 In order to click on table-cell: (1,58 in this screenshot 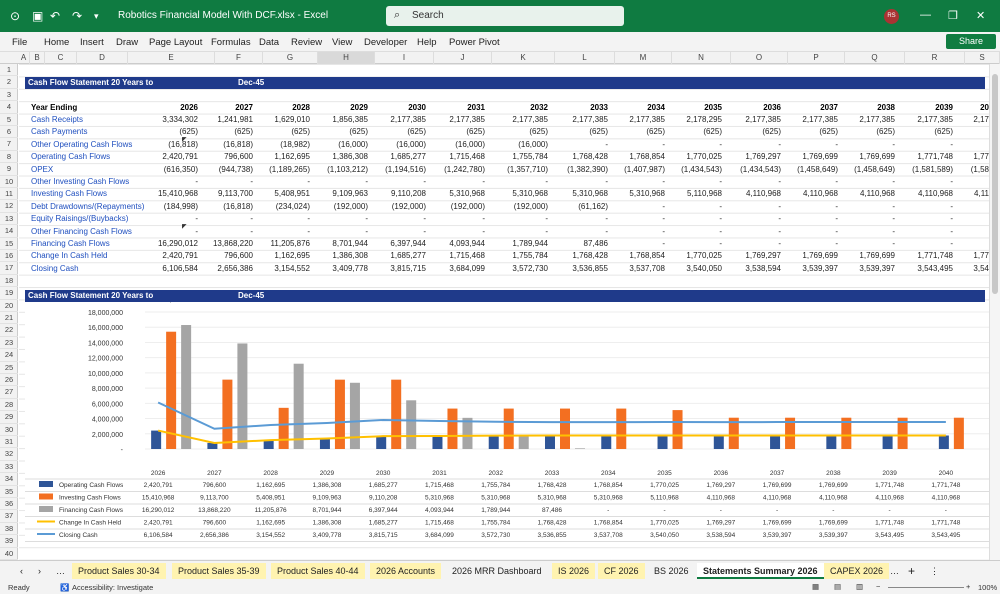, I will do `click(979, 169)`.